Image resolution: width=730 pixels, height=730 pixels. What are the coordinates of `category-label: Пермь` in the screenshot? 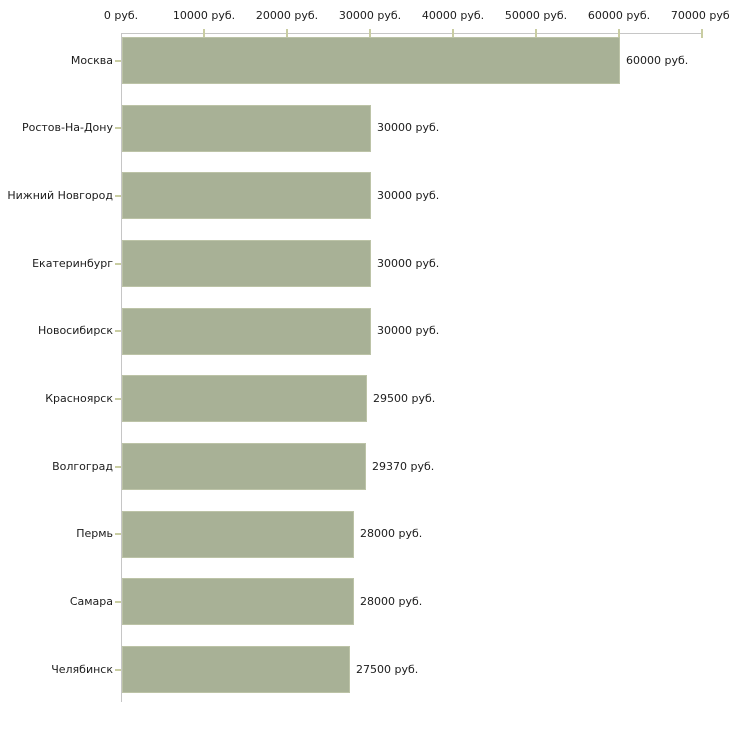 It's located at (94, 533).